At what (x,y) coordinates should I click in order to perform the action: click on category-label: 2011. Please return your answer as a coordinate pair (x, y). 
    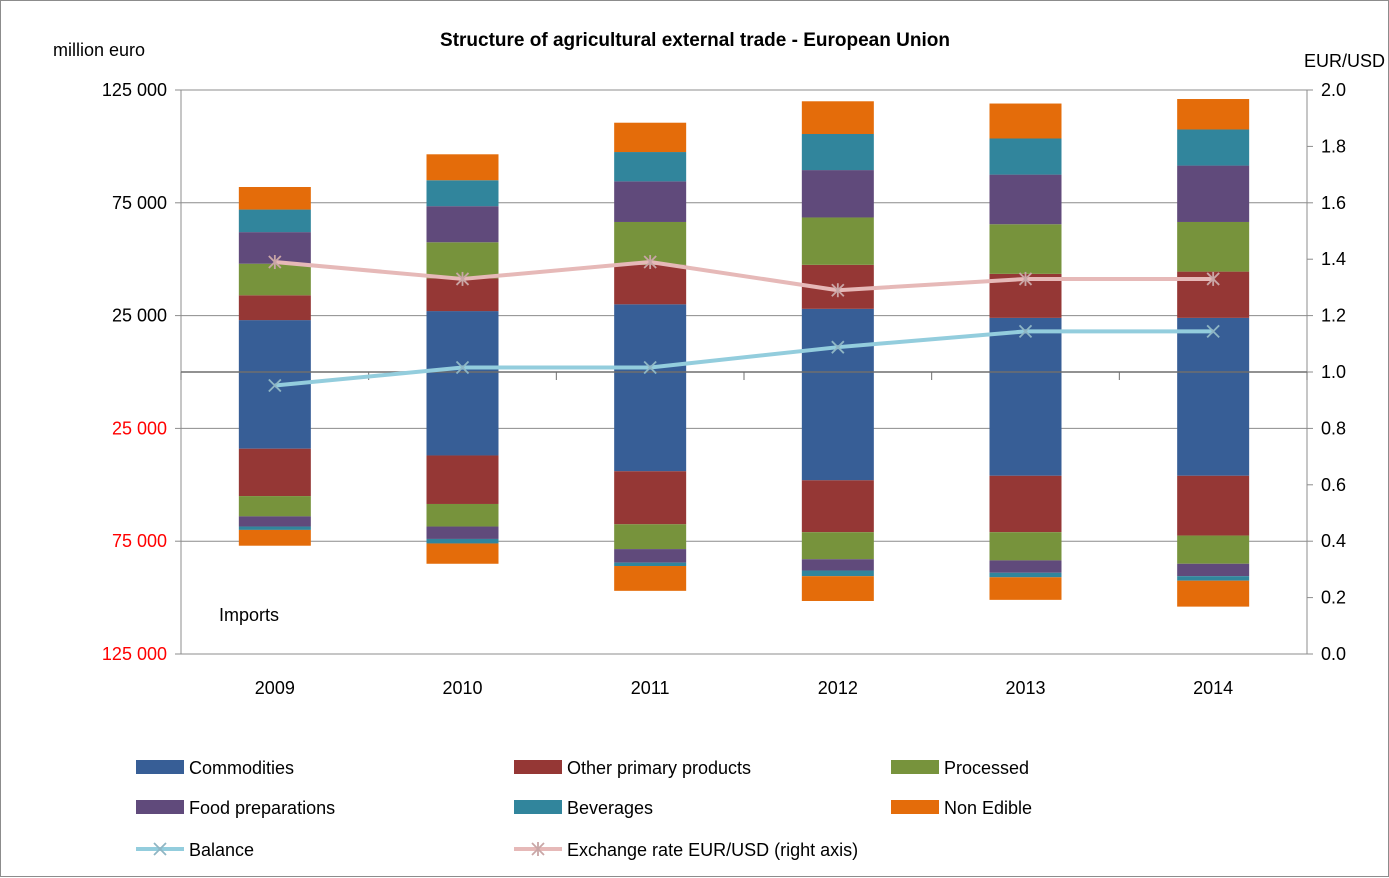
    Looking at the image, I should click on (650, 688).